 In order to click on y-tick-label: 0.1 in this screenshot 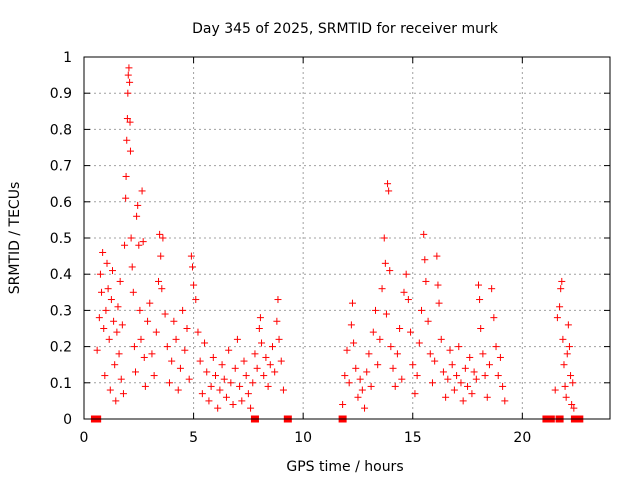, I will do `click(61, 384)`.